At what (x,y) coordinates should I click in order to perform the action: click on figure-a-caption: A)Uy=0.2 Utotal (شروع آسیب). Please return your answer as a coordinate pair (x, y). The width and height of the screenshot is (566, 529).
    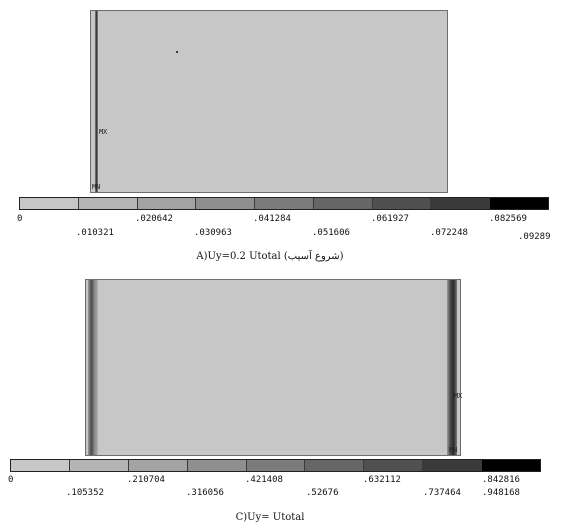
    Looking at the image, I should click on (270, 256).